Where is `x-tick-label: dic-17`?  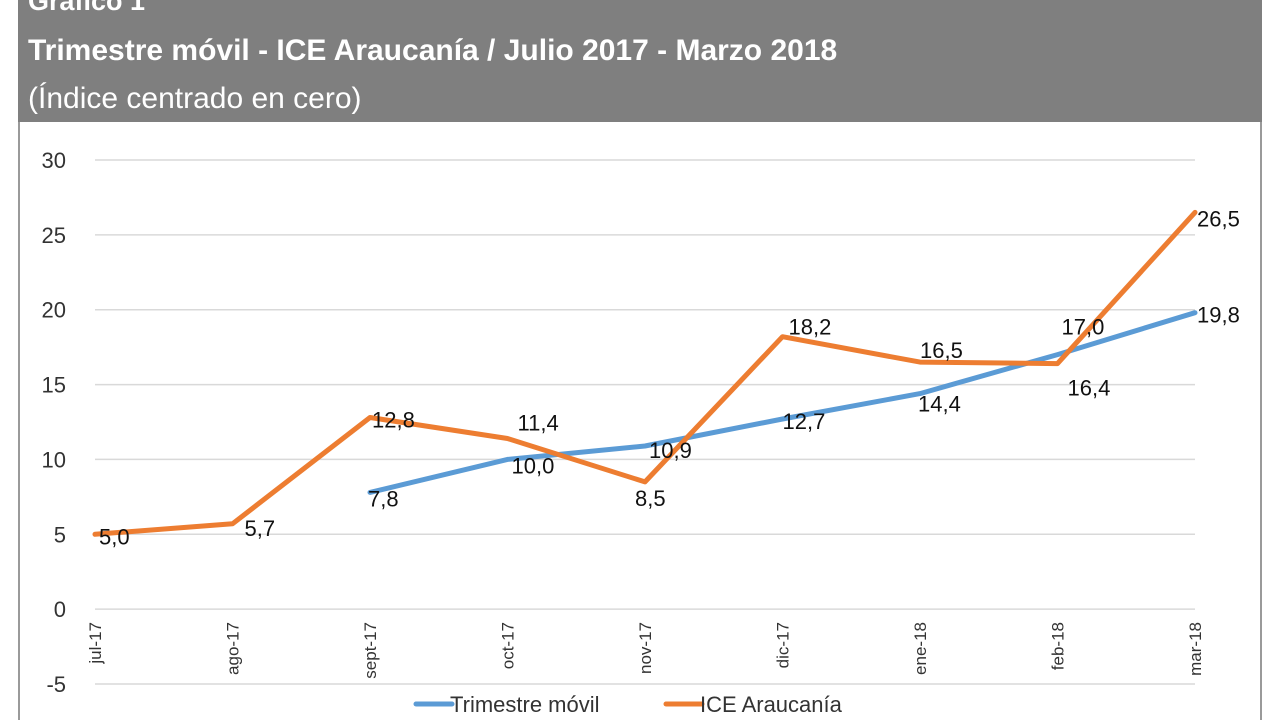
x-tick-label: dic-17 is located at coordinates (783, 645).